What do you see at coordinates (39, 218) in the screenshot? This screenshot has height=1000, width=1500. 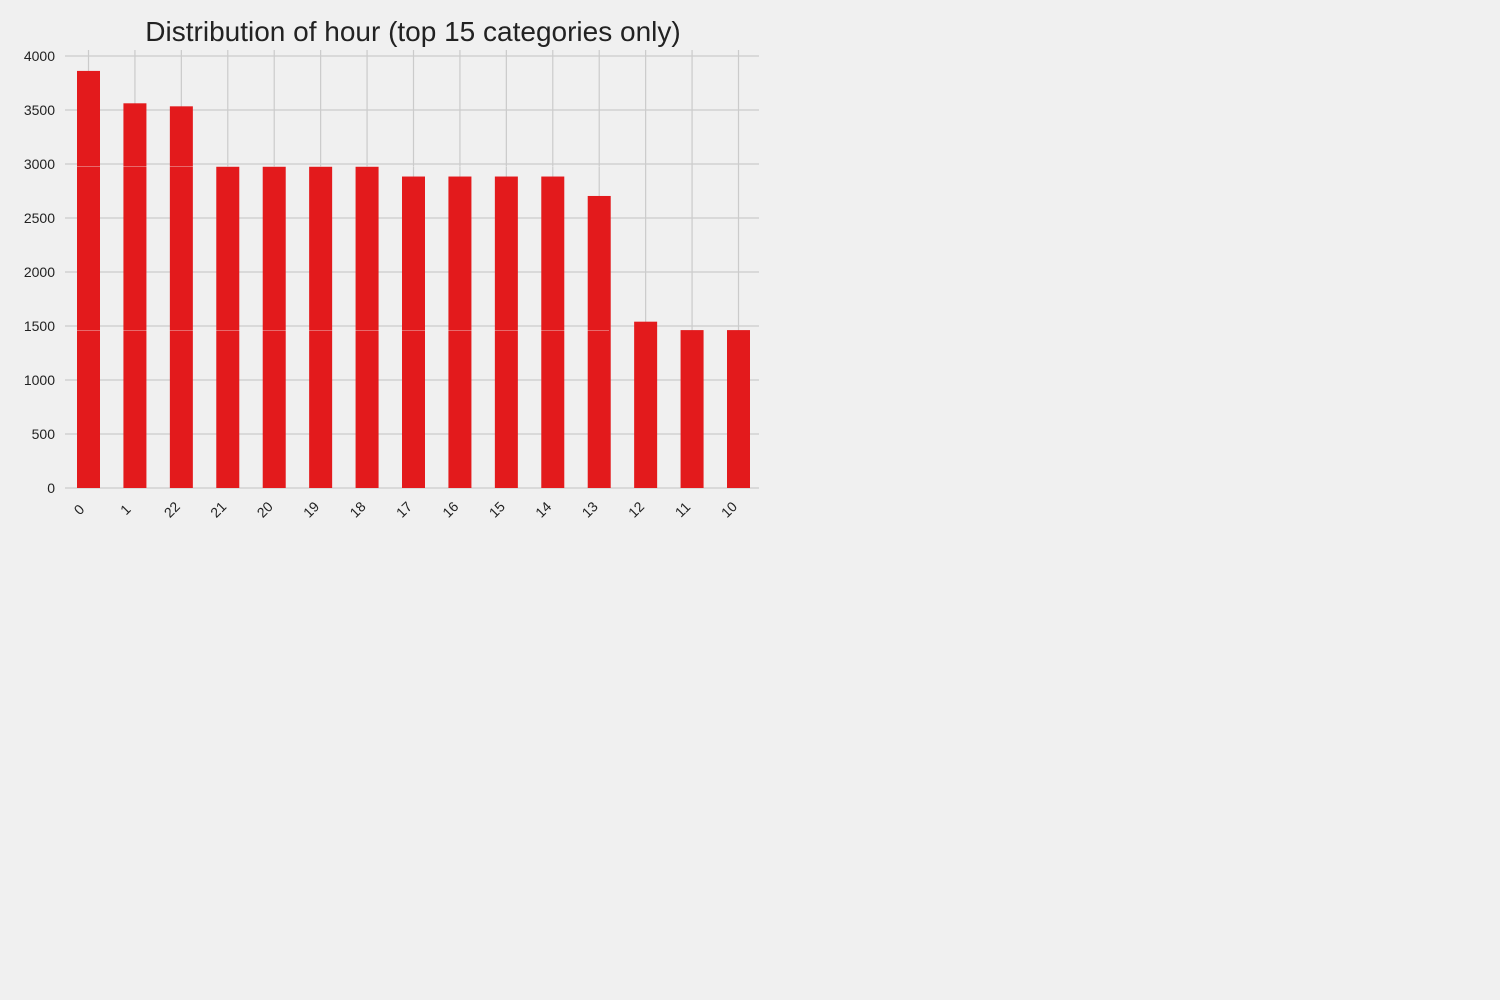 I see `y-tick-label: 2500` at bounding box center [39, 218].